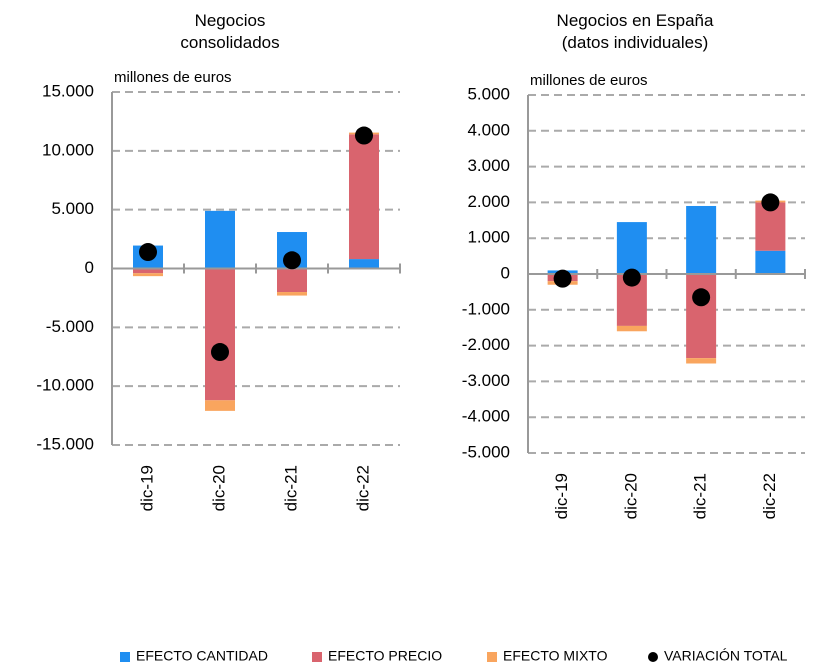 Image resolution: width=813 pixels, height=665 pixels. I want to click on chart-title: Negocios en España (datos individuales), so click(635, 31).